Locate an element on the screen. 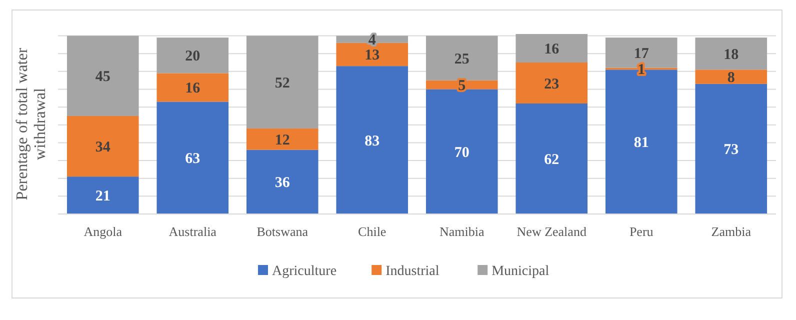 The width and height of the screenshot is (796, 320). data-label: 81 is located at coordinates (641, 143).